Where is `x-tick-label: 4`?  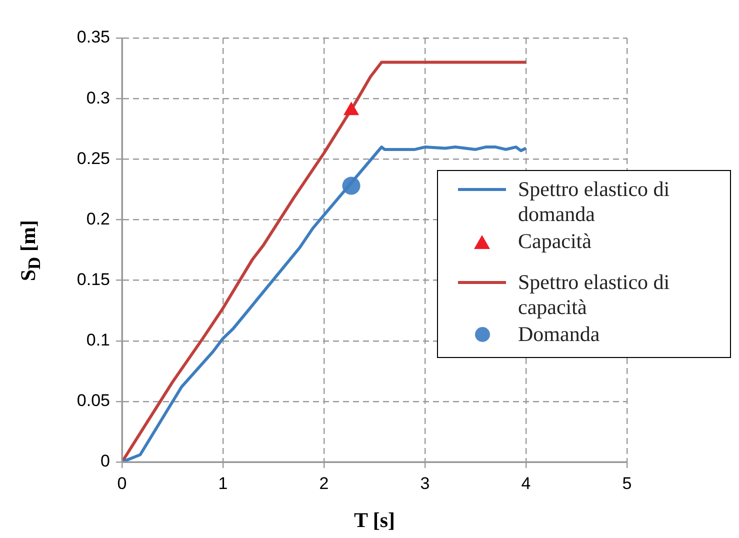
x-tick-label: 4 is located at coordinates (526, 483).